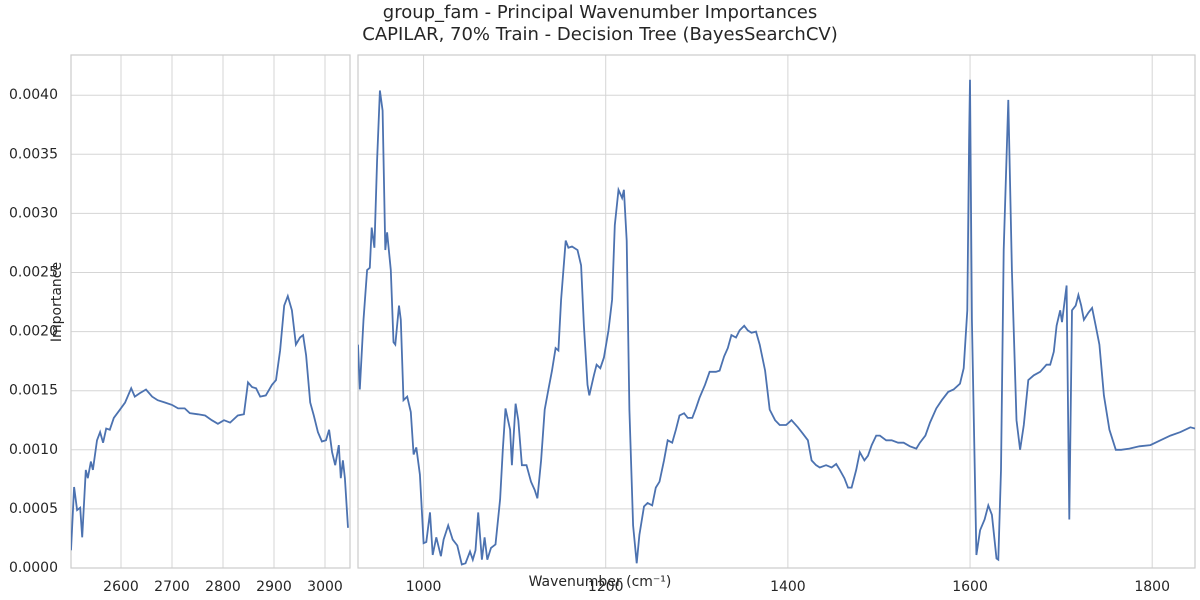 The height and width of the screenshot is (600, 1200). I want to click on x-tick-label: 2600, so click(121, 587).